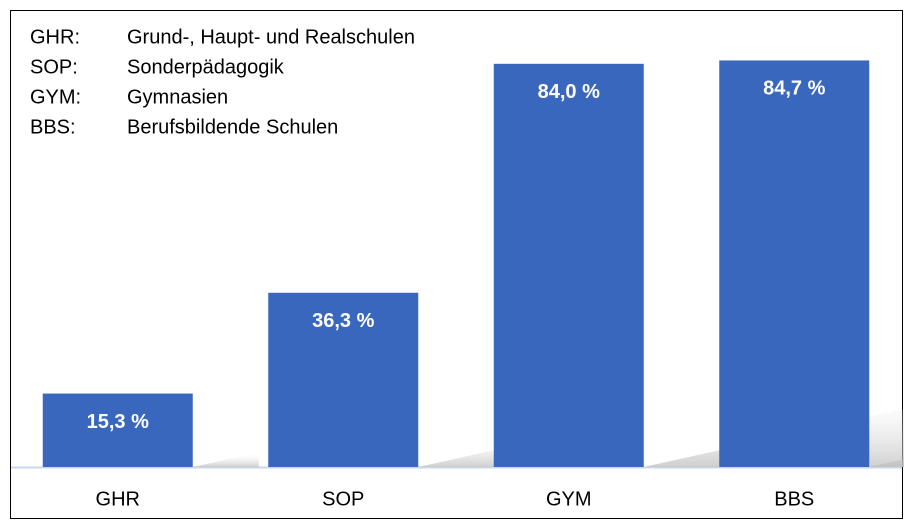  Describe the element at coordinates (53, 127) in the screenshot. I see `legend-abbr: BBS:` at that location.